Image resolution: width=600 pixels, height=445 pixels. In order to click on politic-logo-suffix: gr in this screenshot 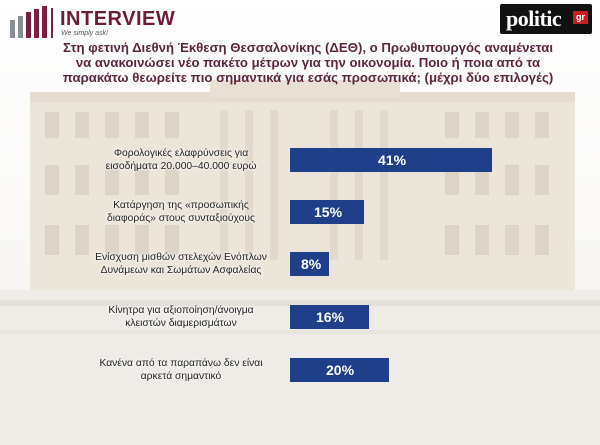, I will do `click(580, 17)`.